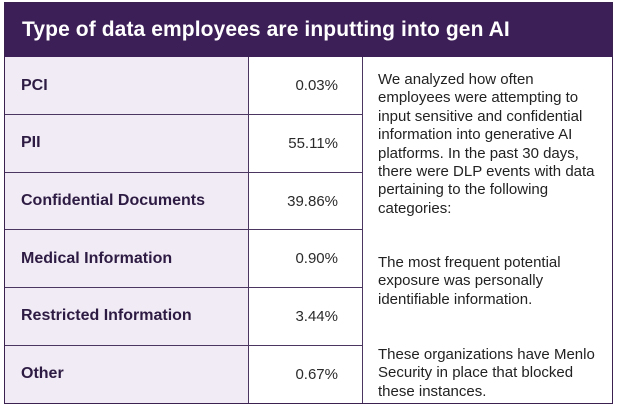  I want to click on category-label: Medical Information, so click(127, 259).